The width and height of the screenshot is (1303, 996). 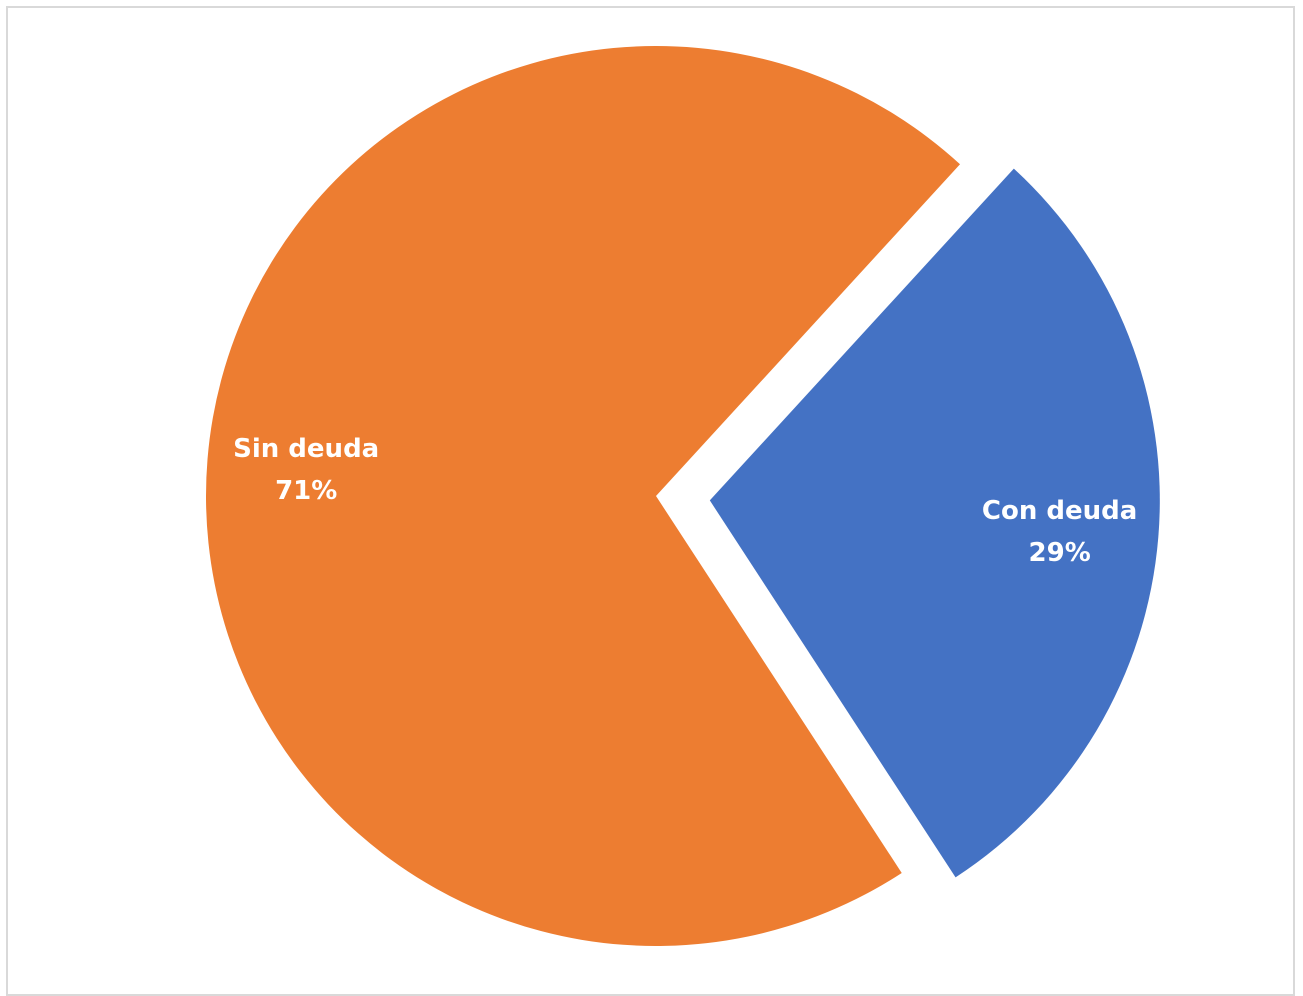 I want to click on data-label-percent: 71%, so click(x=306, y=491).